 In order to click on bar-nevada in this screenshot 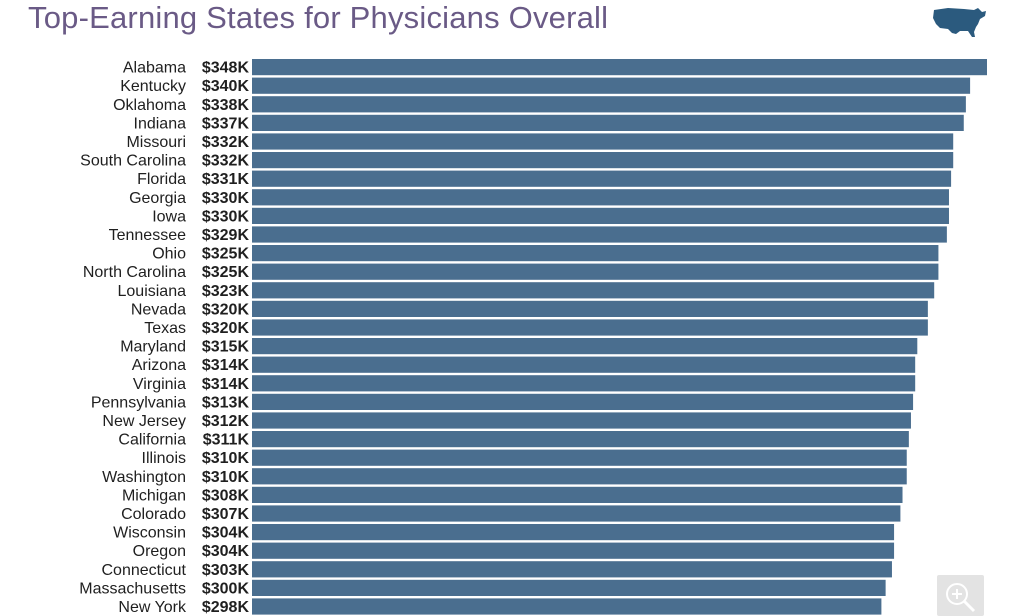, I will do `click(590, 308)`.